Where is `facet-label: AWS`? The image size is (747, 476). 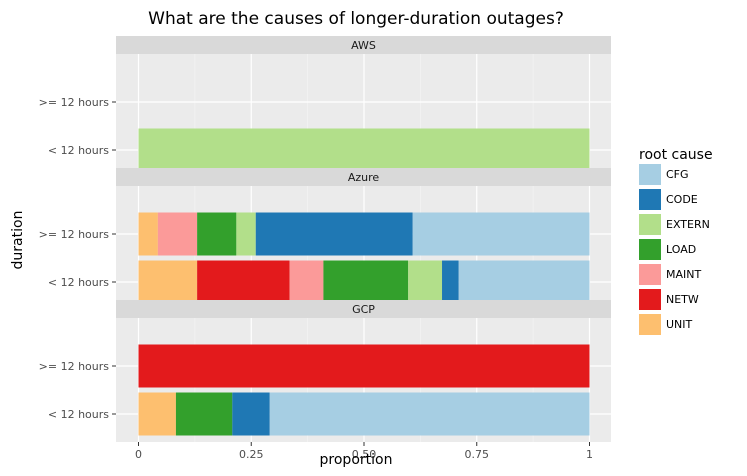
facet-label: AWS is located at coordinates (363, 45).